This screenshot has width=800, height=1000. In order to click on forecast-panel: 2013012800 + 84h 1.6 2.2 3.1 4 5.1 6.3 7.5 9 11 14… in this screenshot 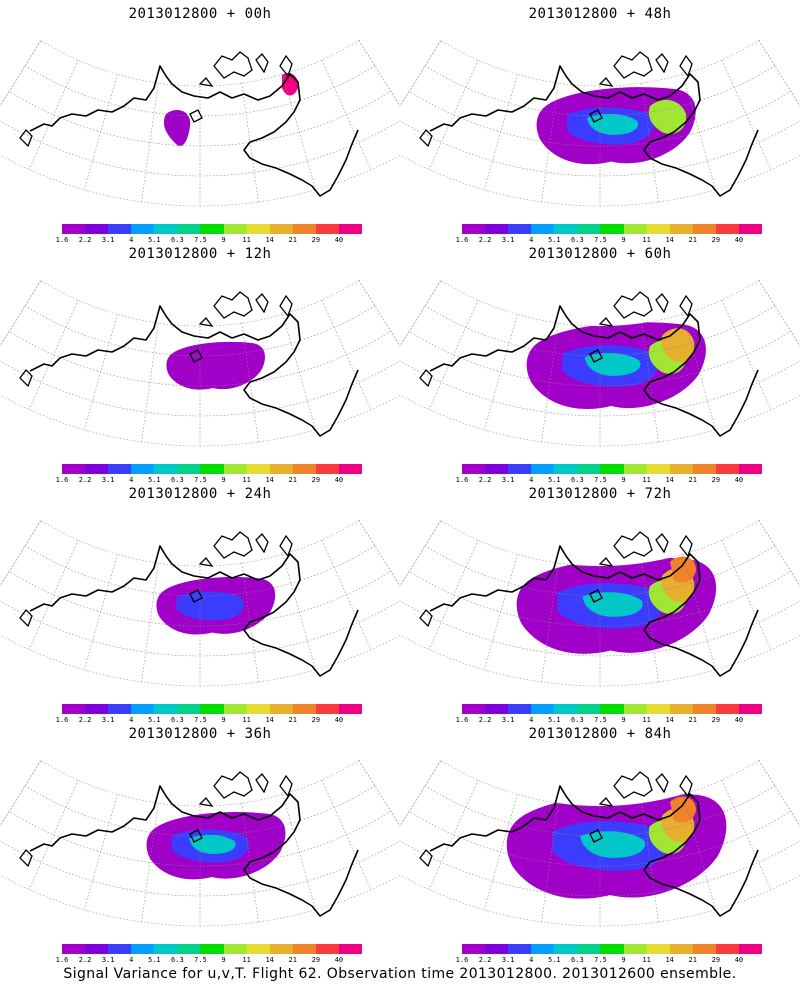, I will do `click(600, 842)`.